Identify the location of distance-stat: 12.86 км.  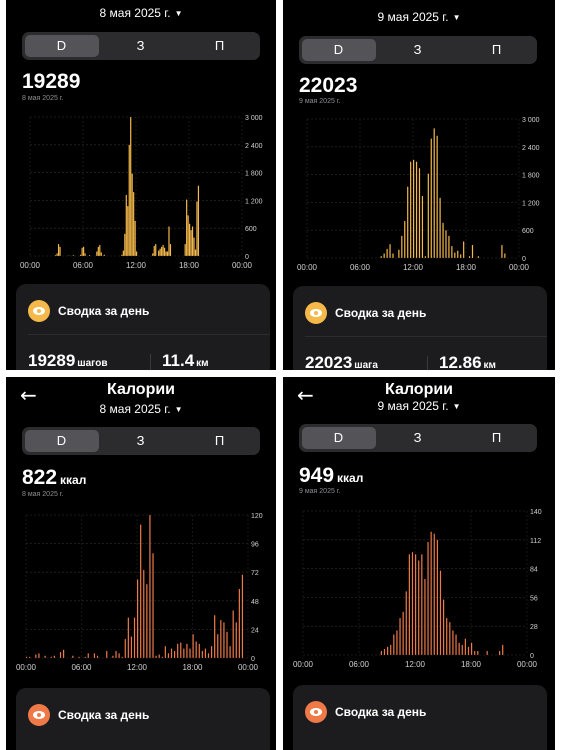
(467, 361).